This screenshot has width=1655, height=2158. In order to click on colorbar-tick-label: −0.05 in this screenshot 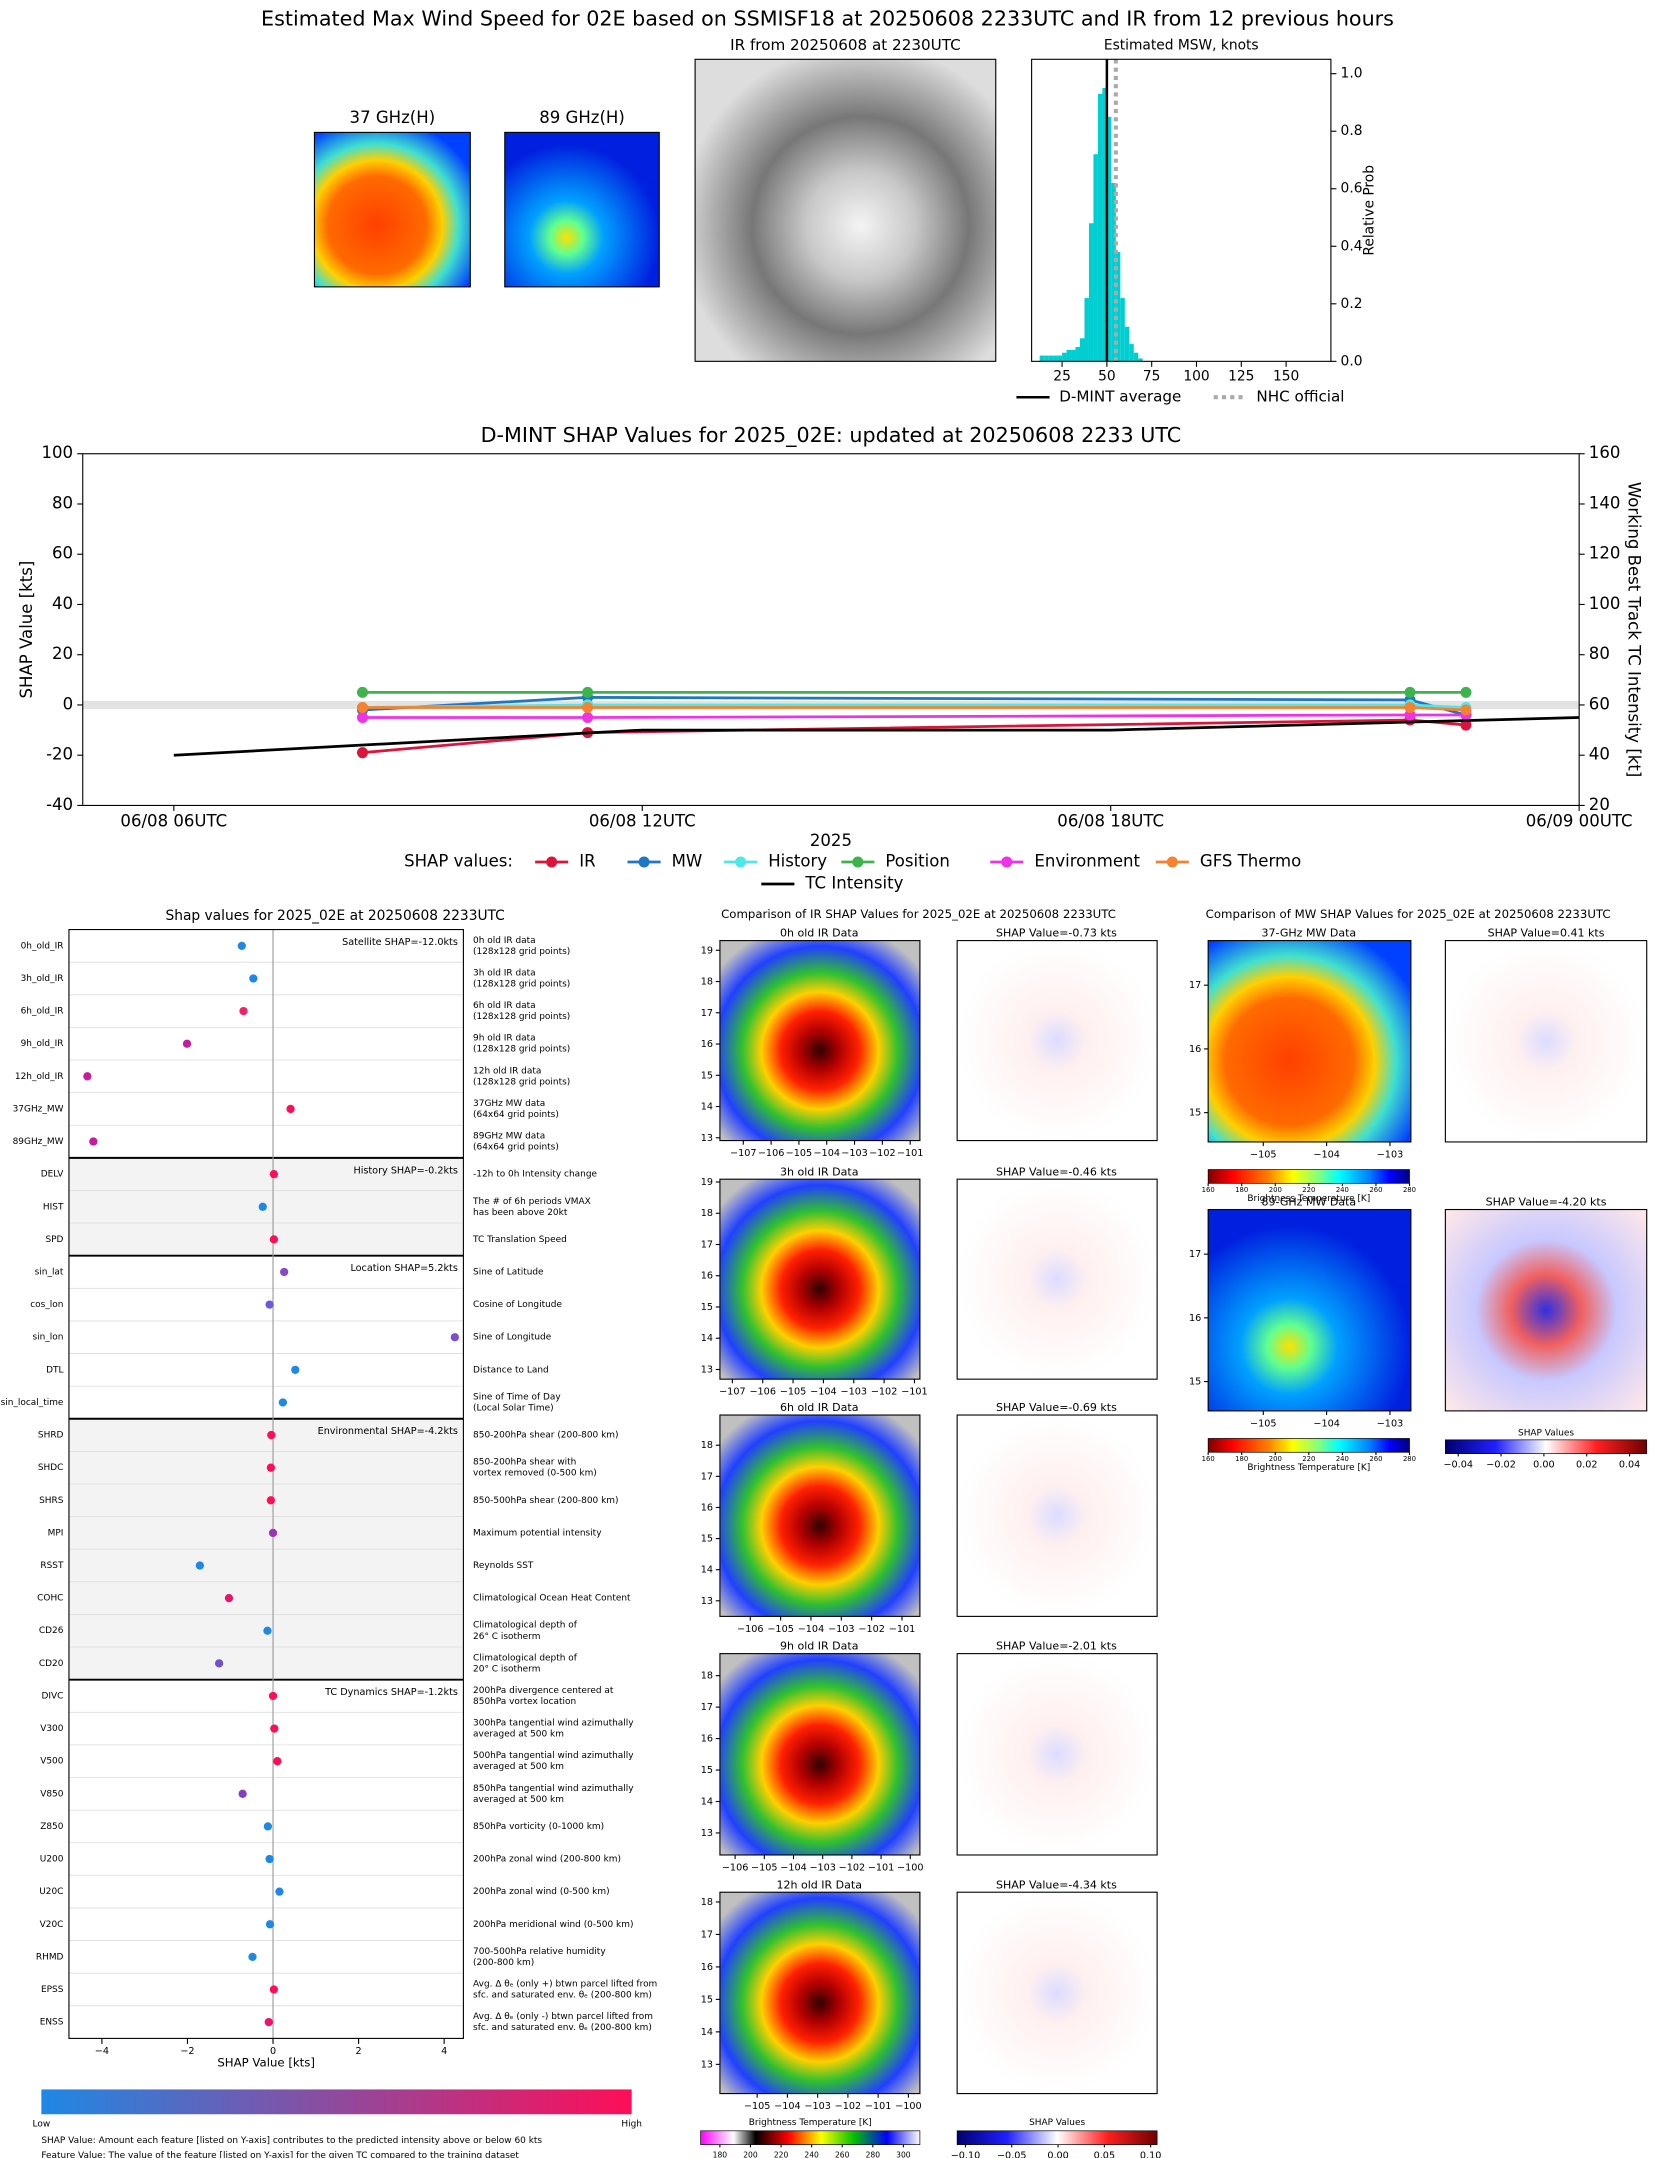, I will do `click(1012, 2154)`.